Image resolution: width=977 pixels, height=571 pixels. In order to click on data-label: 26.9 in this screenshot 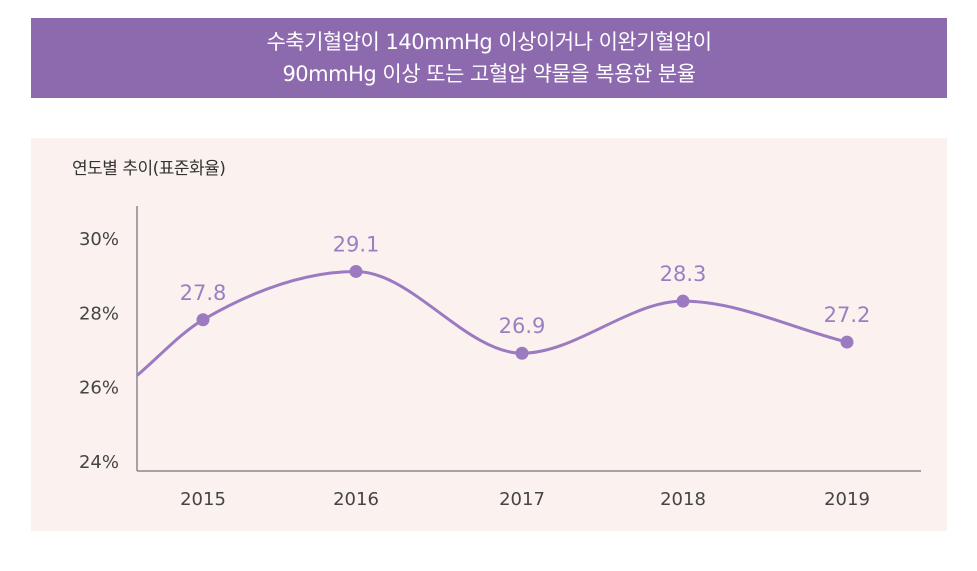, I will do `click(522, 326)`.